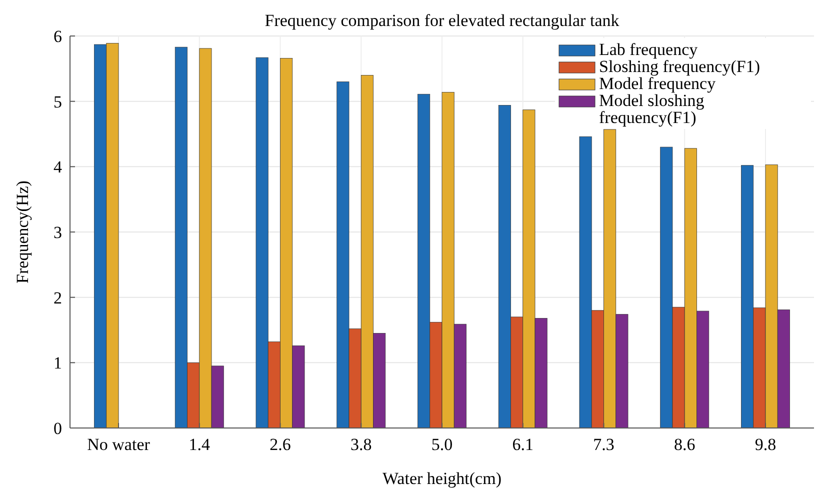 This screenshot has width=832, height=498. I want to click on legend-label: Lab frequency, so click(648, 49).